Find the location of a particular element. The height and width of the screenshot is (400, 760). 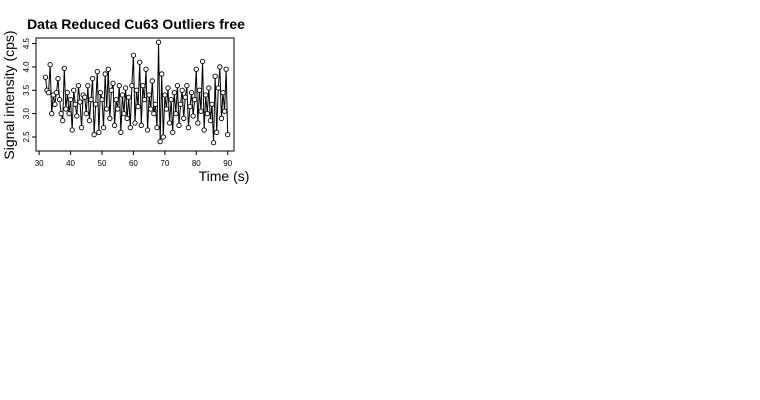

y-tick-label: 4.5 is located at coordinates (26, 43).